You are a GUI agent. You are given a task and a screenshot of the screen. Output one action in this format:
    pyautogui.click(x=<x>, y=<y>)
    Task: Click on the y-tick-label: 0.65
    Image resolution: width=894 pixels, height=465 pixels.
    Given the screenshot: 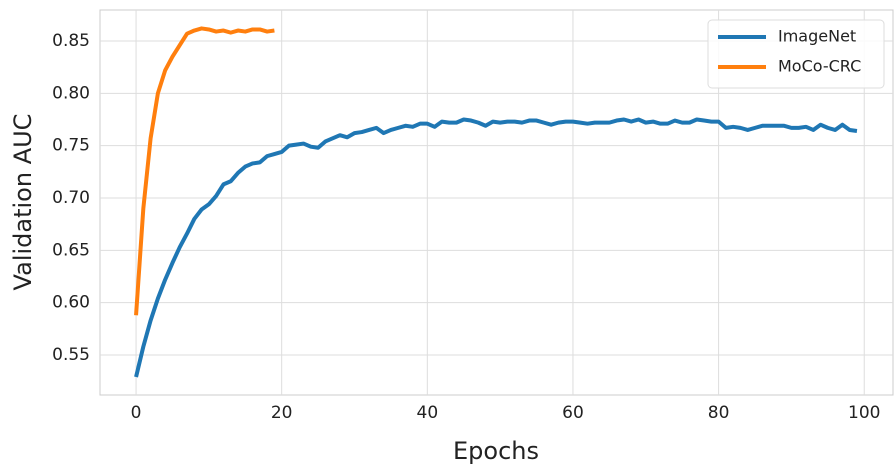 What is the action you would take?
    pyautogui.click(x=71, y=250)
    